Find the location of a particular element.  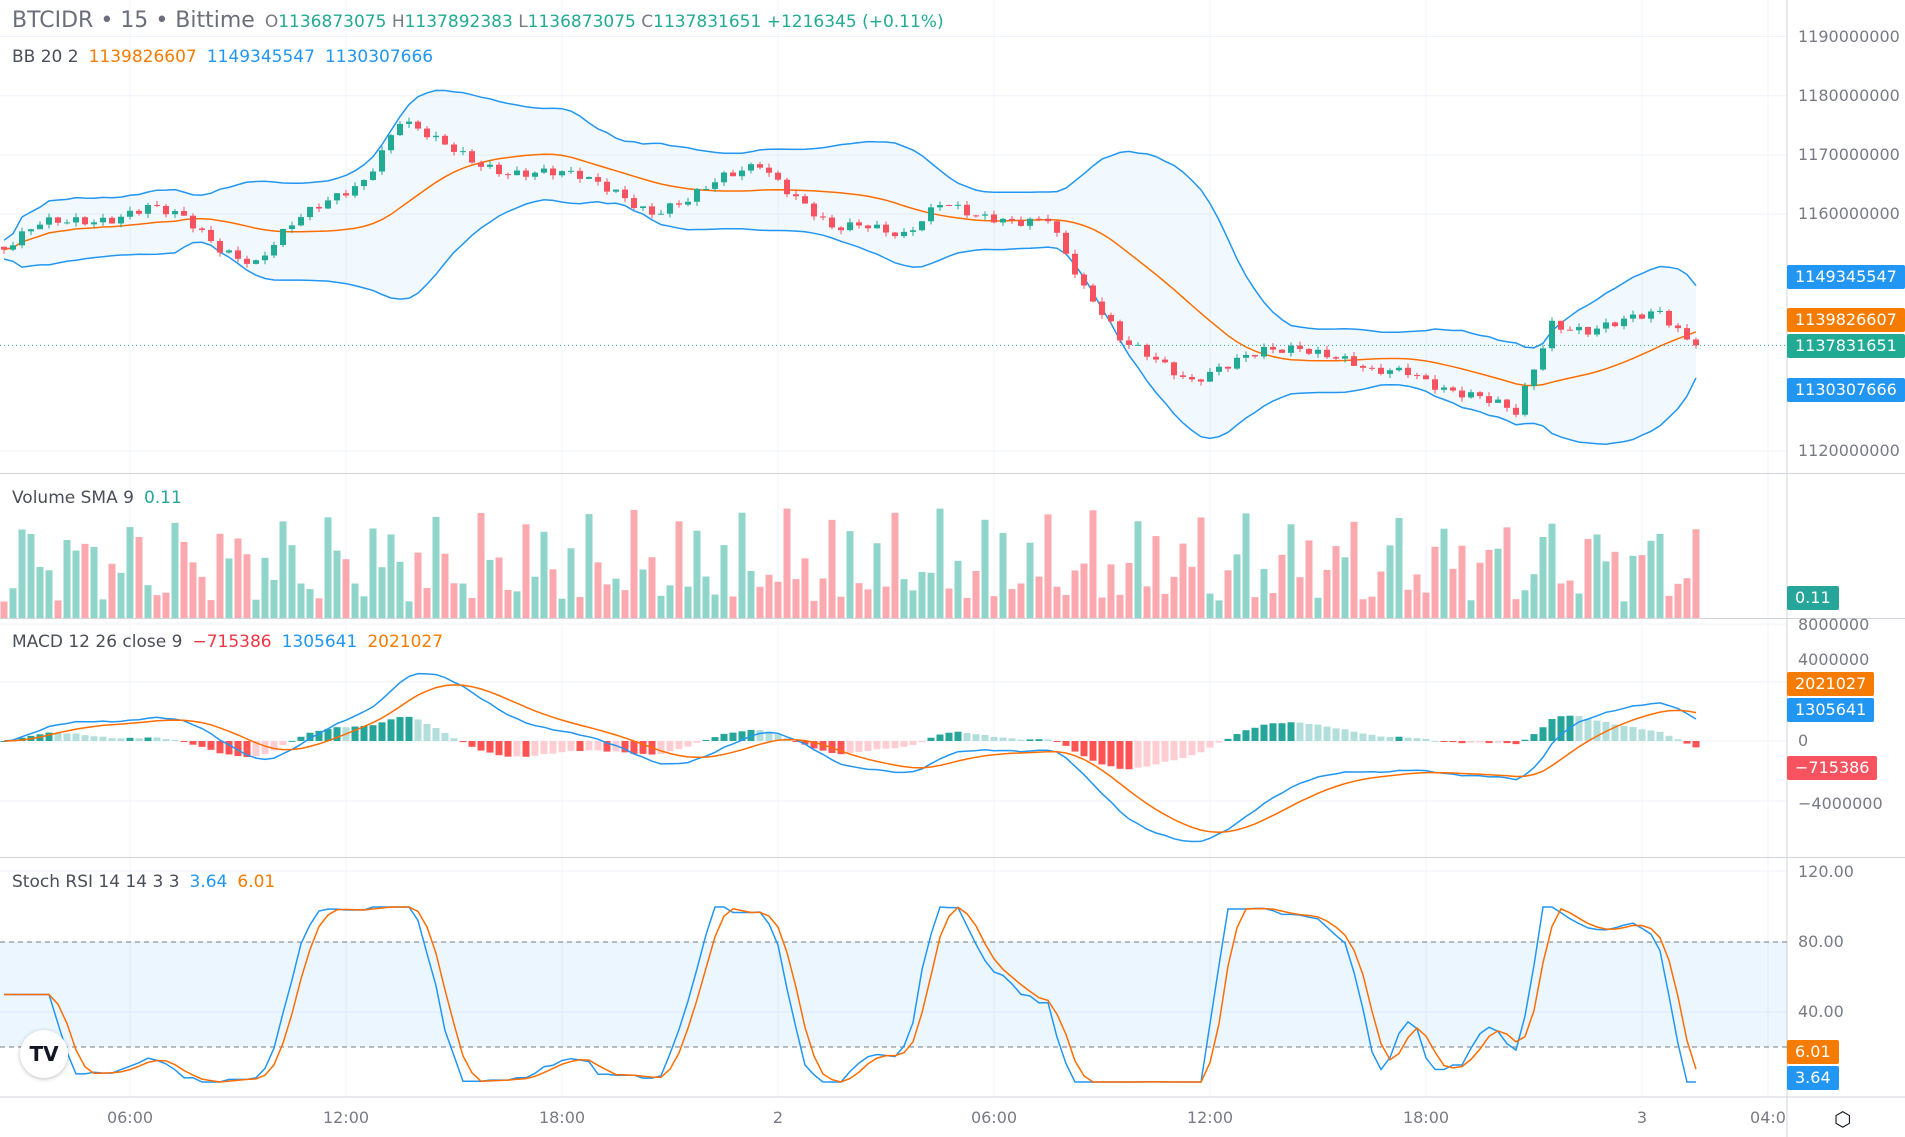

chart-settings-icon: ⬡ is located at coordinates (1843, 1119).